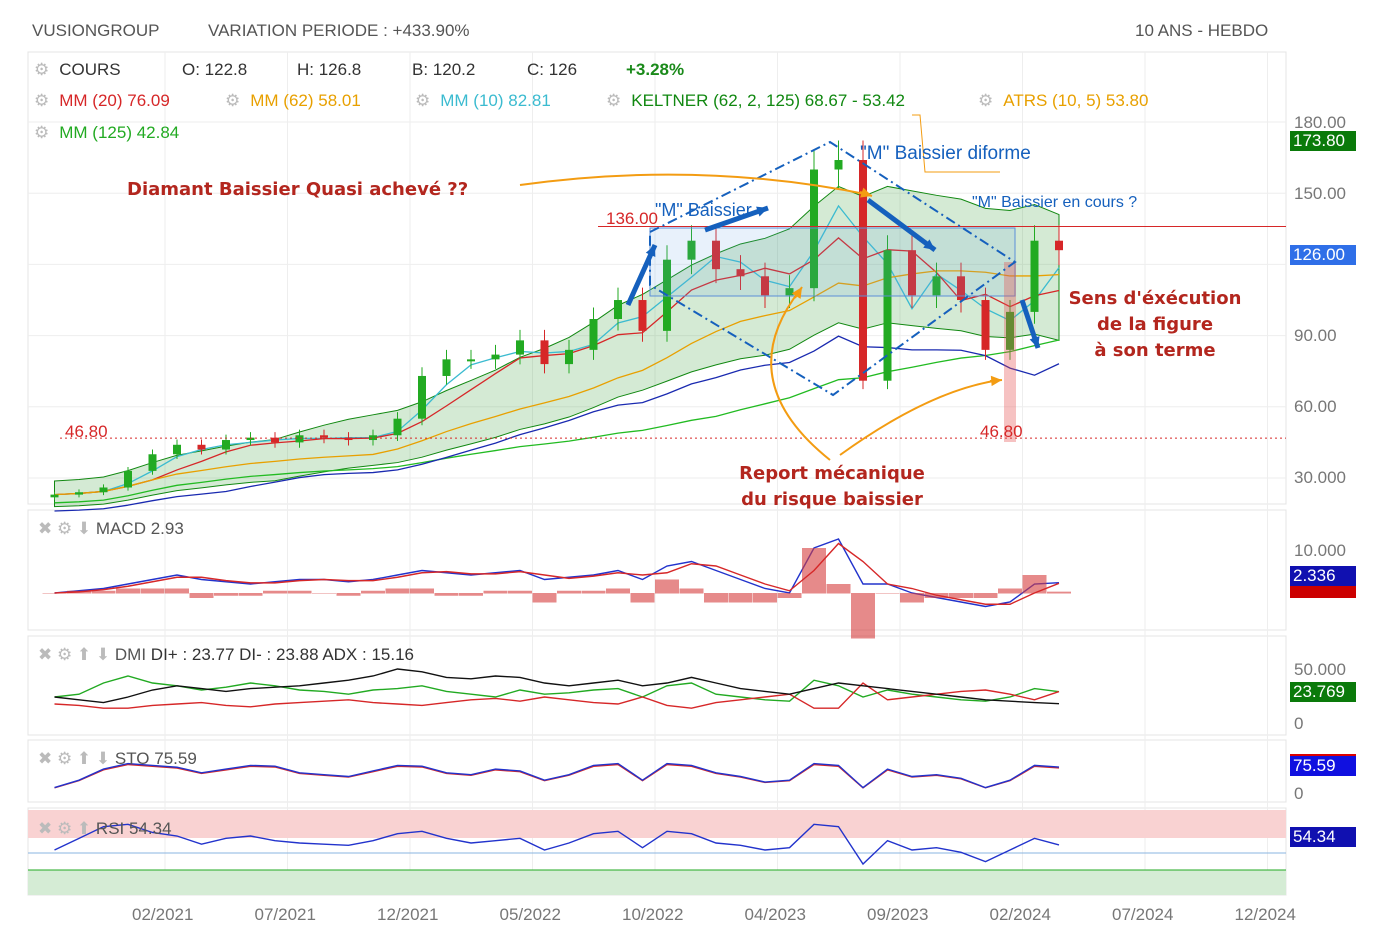 Image resolution: width=1382 pixels, height=946 pixels. Describe the element at coordinates (65, 528) in the screenshot. I see `close-icon: ✖ ⚙ ⬇` at that location.